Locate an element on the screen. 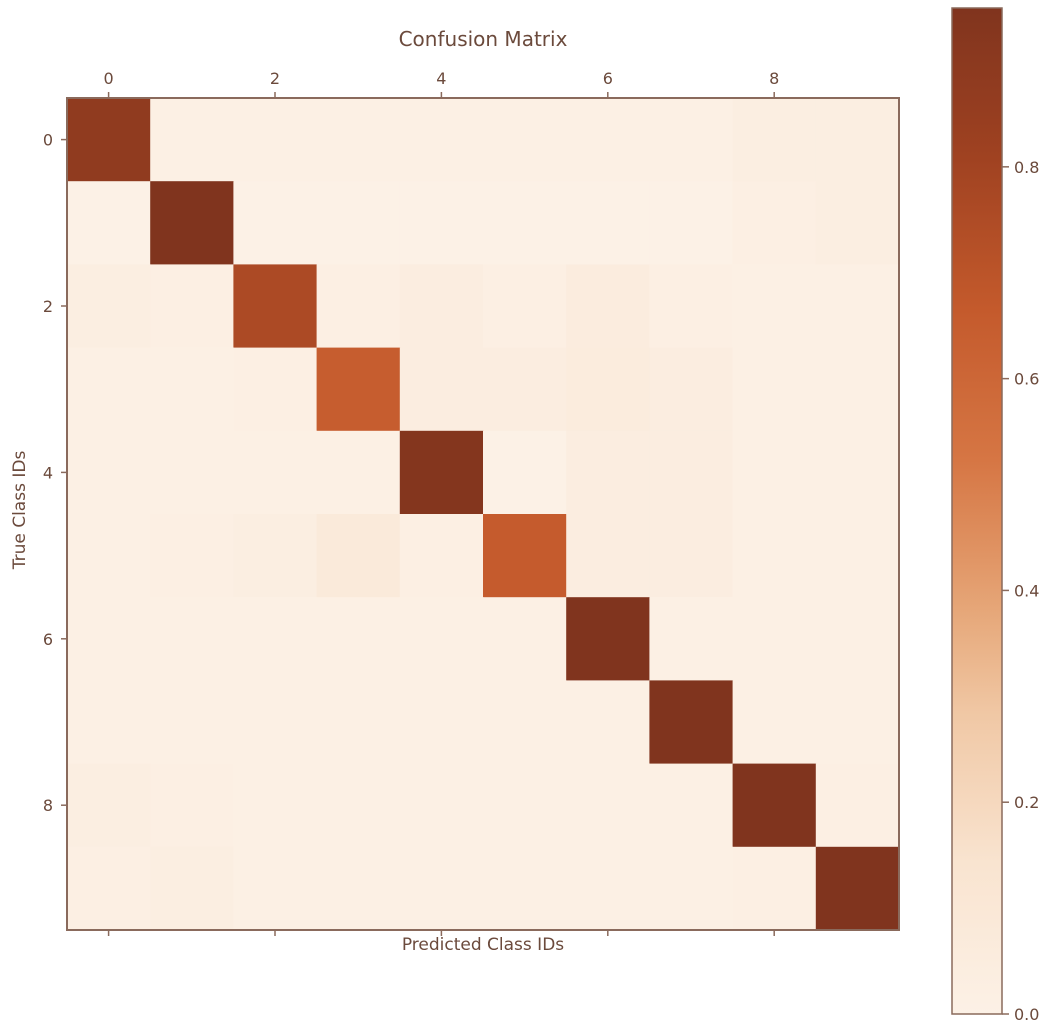  y-tick-label: 8 is located at coordinates (48, 805).